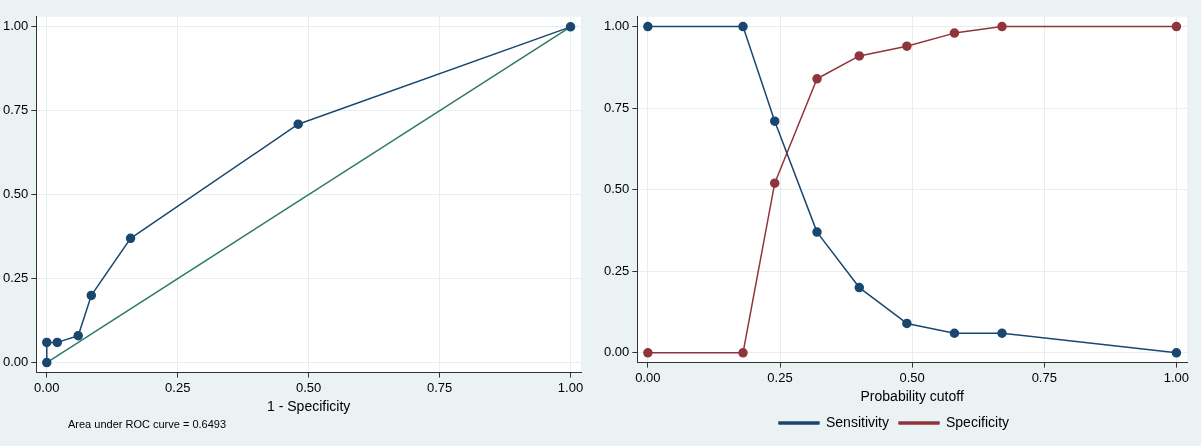 The height and width of the screenshot is (446, 1201). What do you see at coordinates (978, 421) in the screenshot?
I see `legend-label: Specificity` at bounding box center [978, 421].